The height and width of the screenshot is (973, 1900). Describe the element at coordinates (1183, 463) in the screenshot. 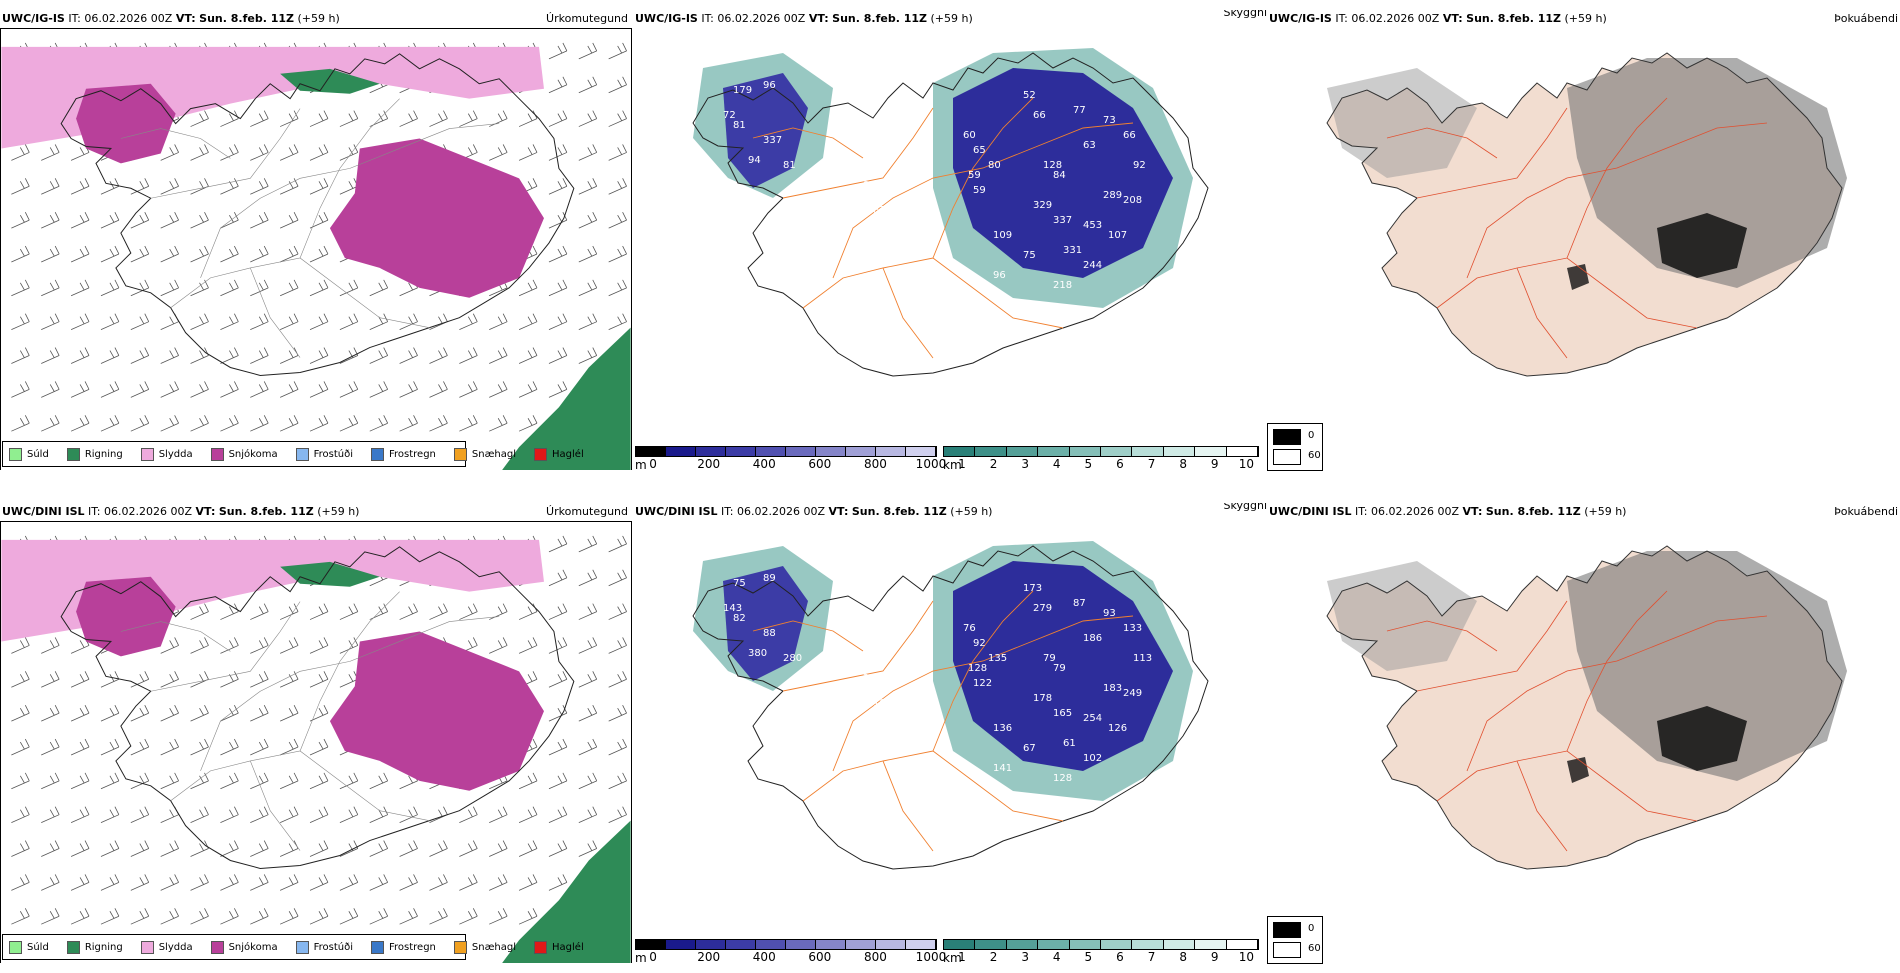

I see `colorbar-tick-label: 8` at that location.